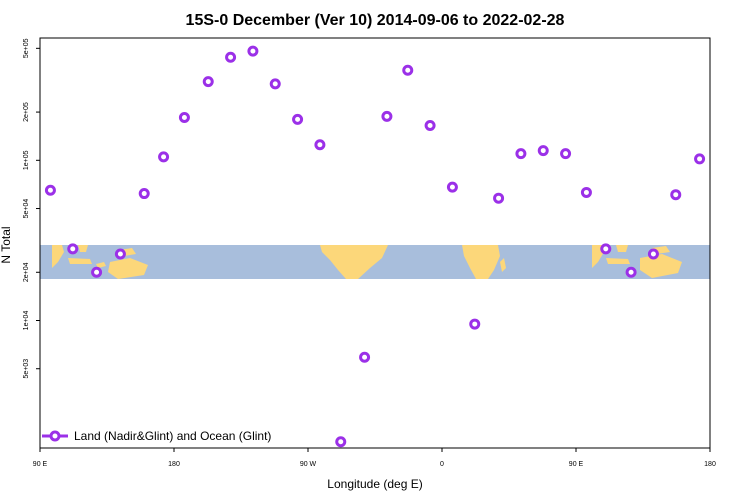 This screenshot has height=500, width=750. Describe the element at coordinates (128, 268) in the screenshot. I see `land-shape-australia` at that location.